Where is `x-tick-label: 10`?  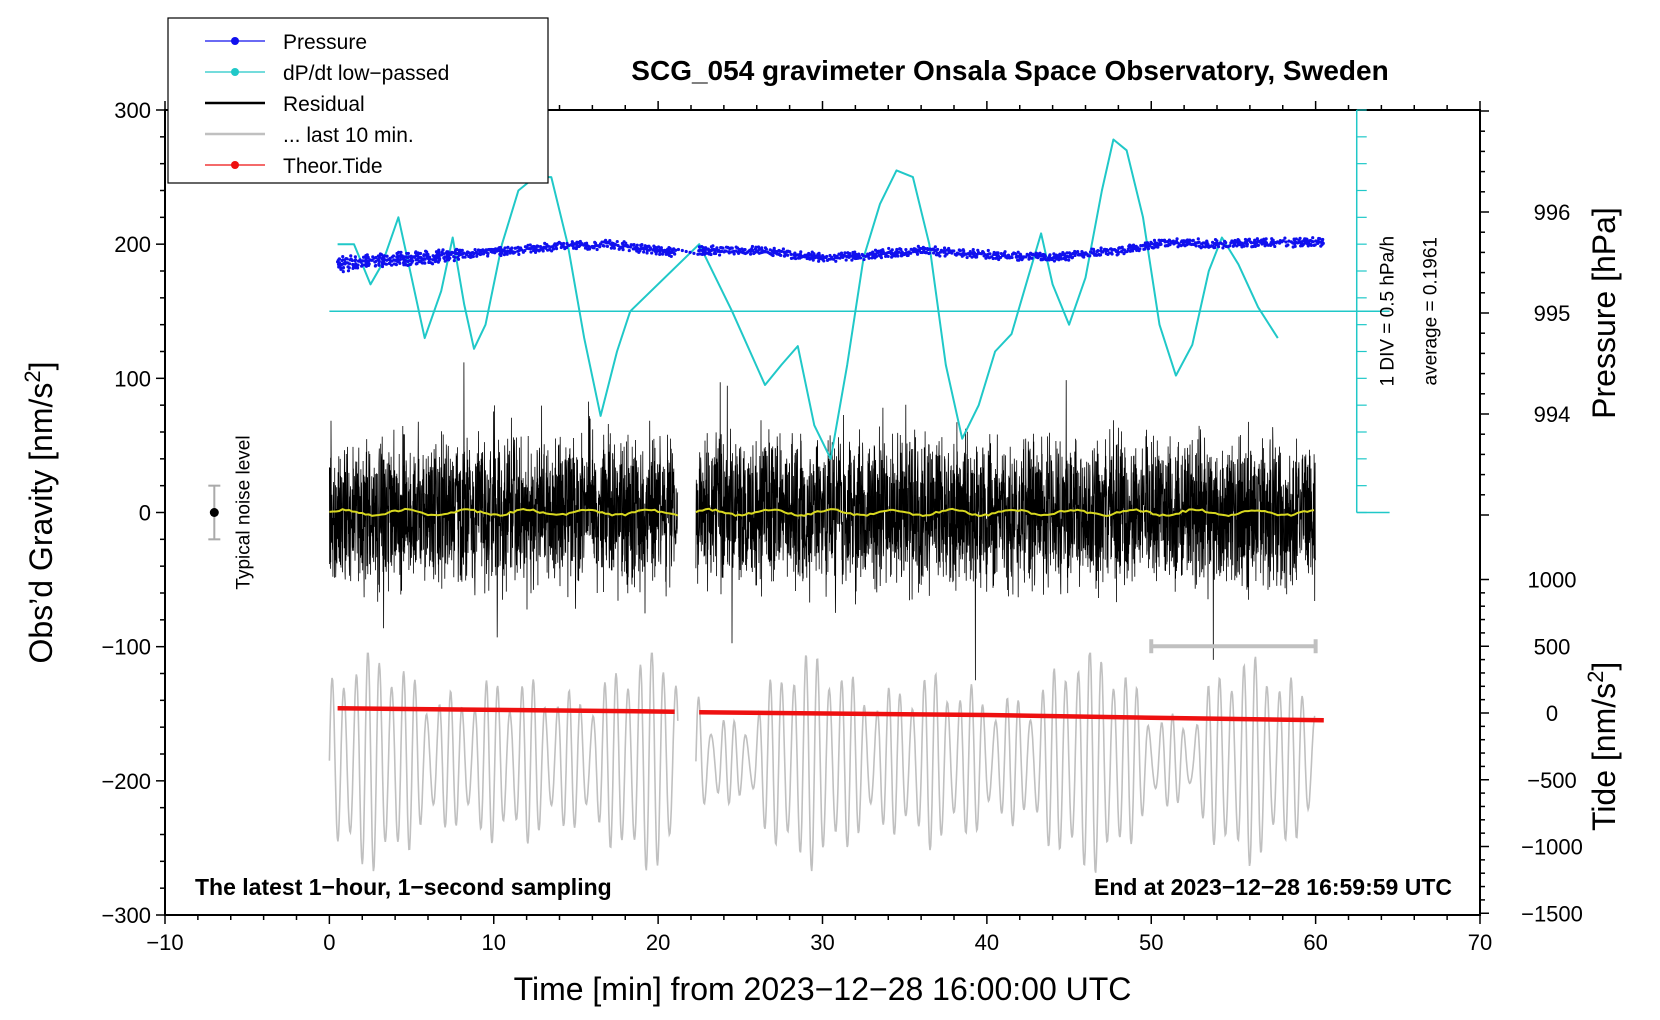 x-tick-label: 10 is located at coordinates (494, 942).